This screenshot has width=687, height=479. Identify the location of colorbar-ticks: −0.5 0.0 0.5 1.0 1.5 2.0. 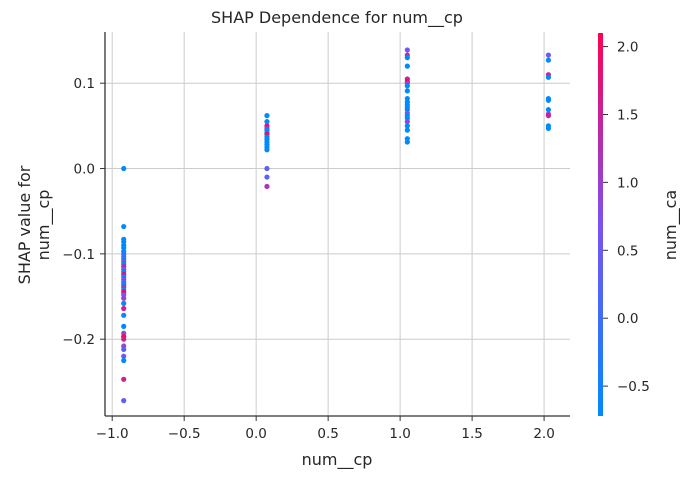
(626, 217).